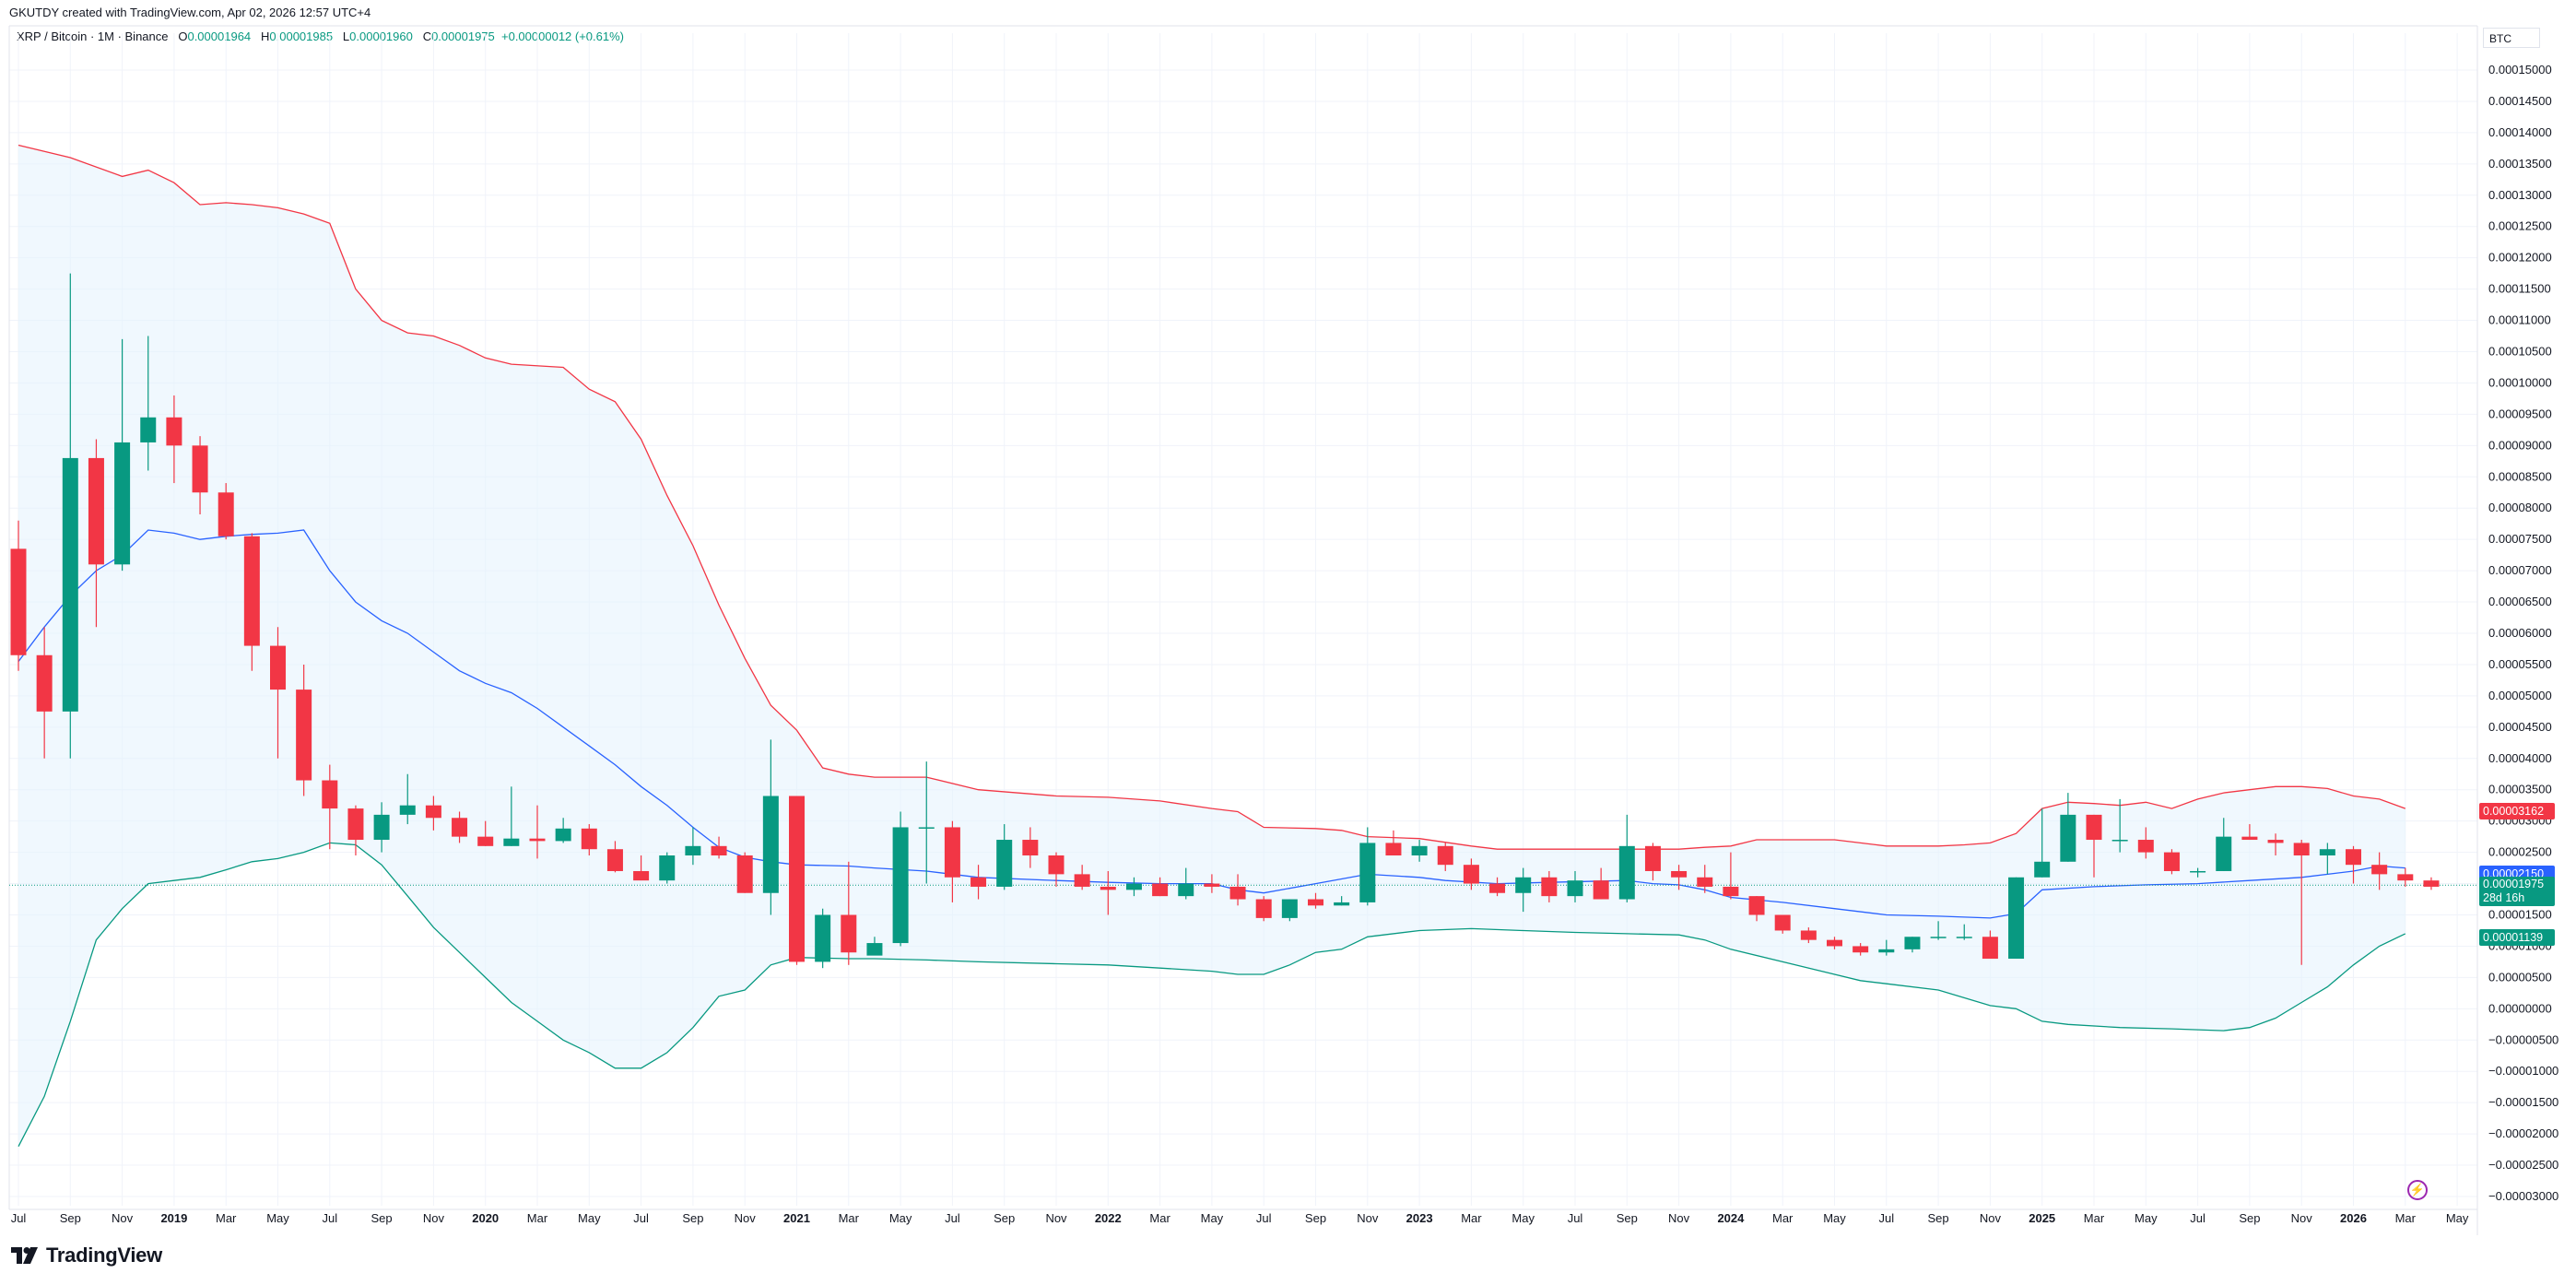 This screenshot has height=1285, width=2576. I want to click on flash-icon: ⚡, so click(2417, 1190).